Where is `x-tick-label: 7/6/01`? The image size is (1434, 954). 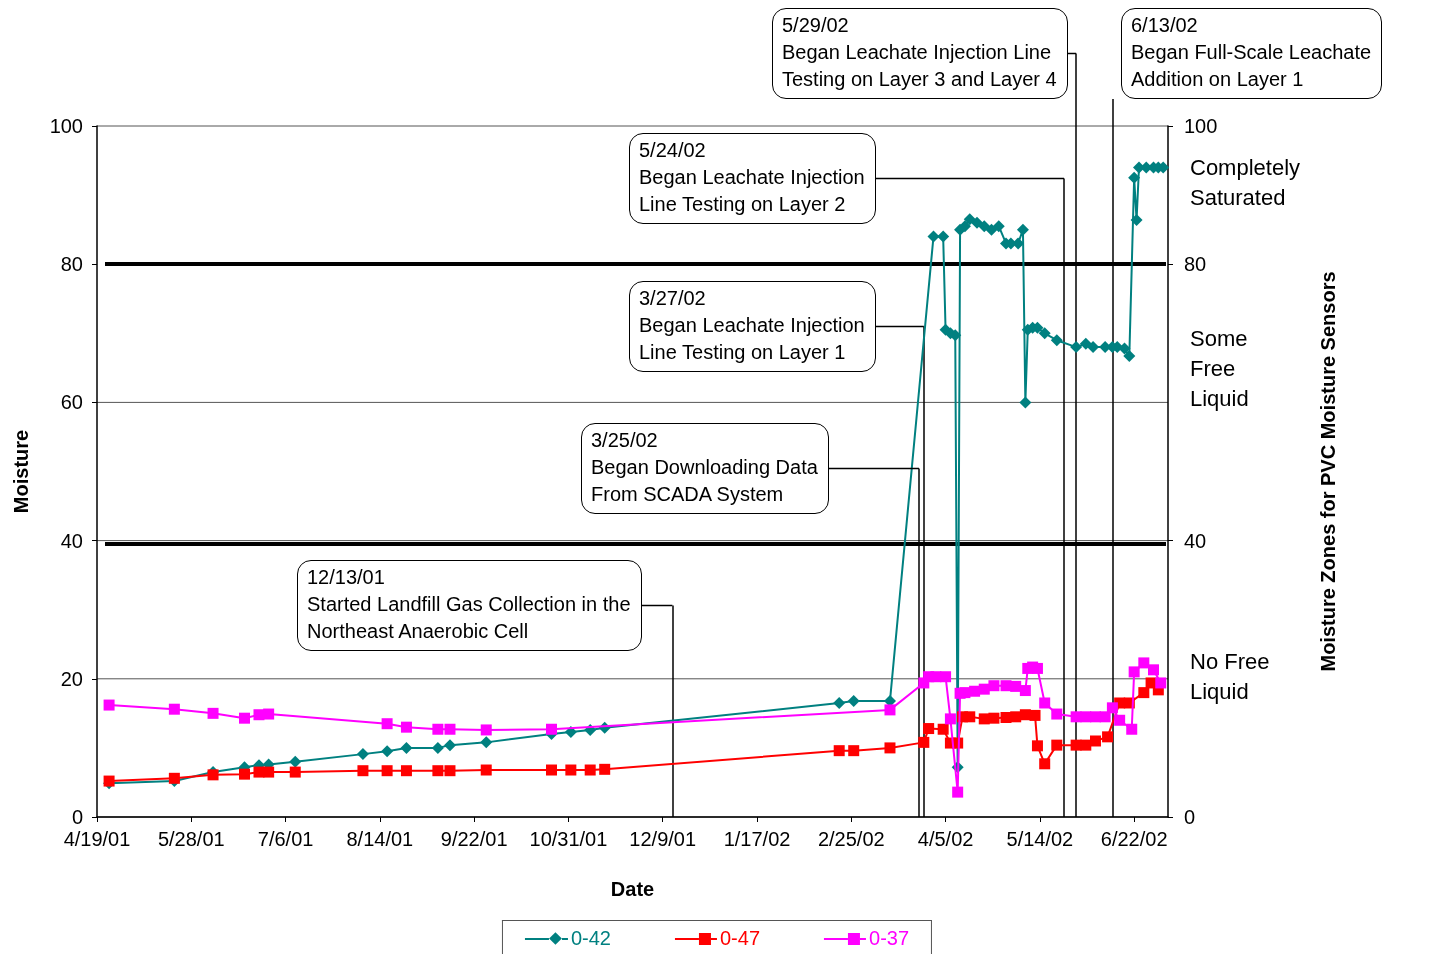
x-tick-label: 7/6/01 is located at coordinates (285, 839).